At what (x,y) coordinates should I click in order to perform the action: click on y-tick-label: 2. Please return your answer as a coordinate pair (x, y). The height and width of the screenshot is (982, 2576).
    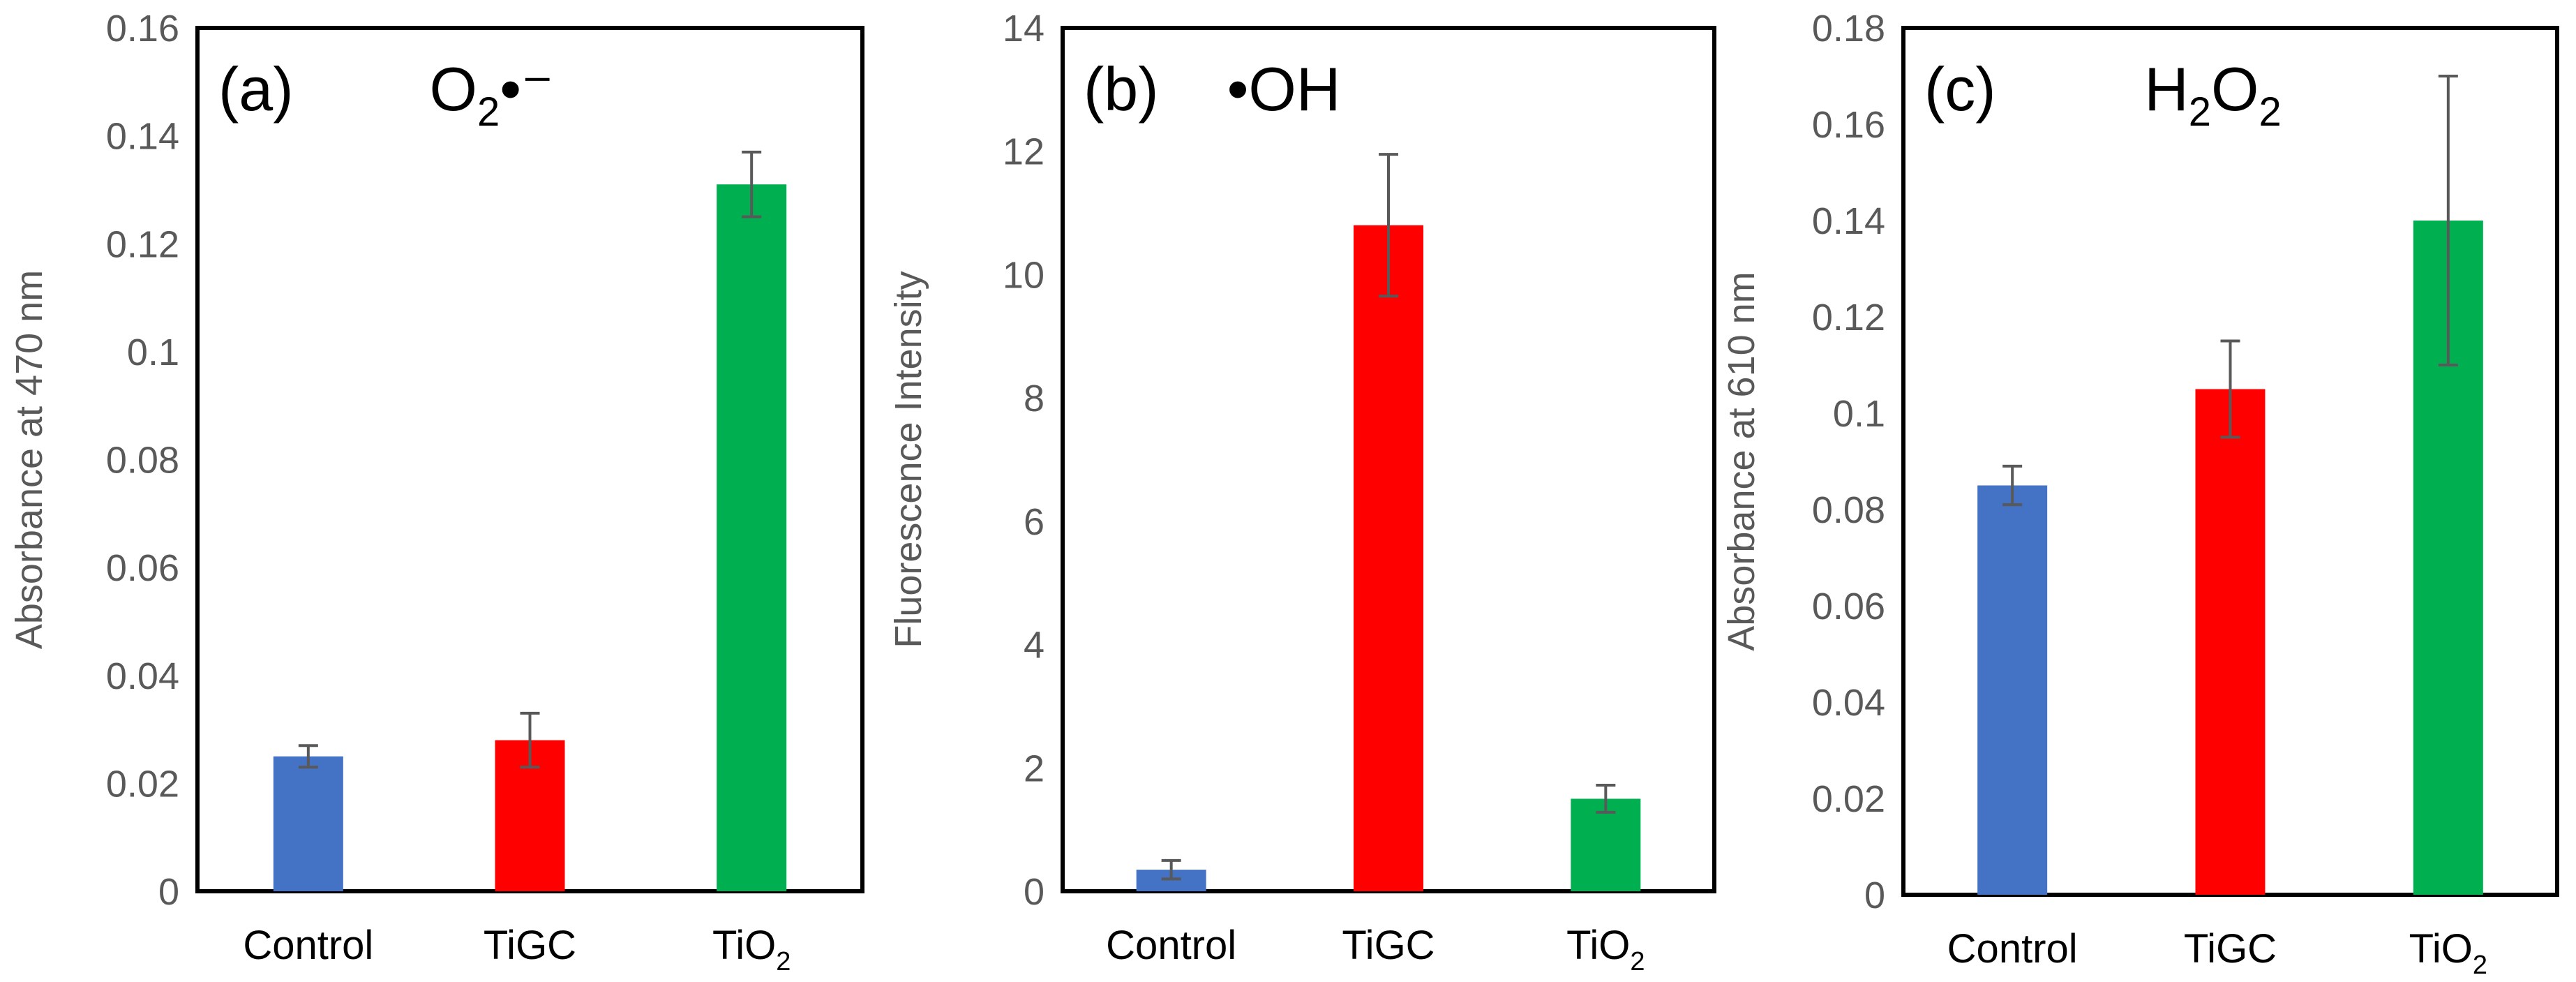
    Looking at the image, I should click on (1034, 768).